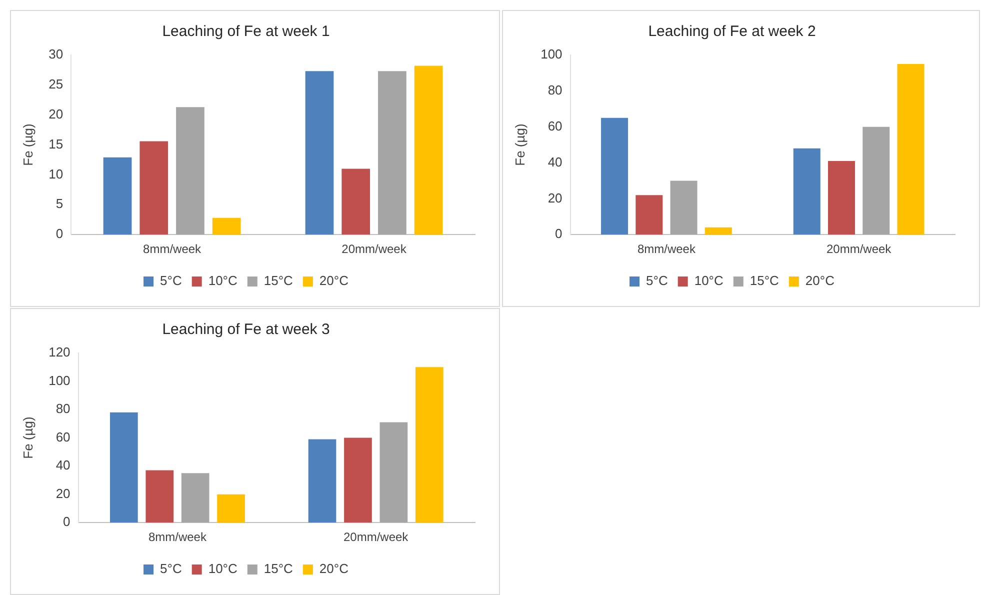  What do you see at coordinates (56, 84) in the screenshot?
I see `y-tick-label: 25` at bounding box center [56, 84].